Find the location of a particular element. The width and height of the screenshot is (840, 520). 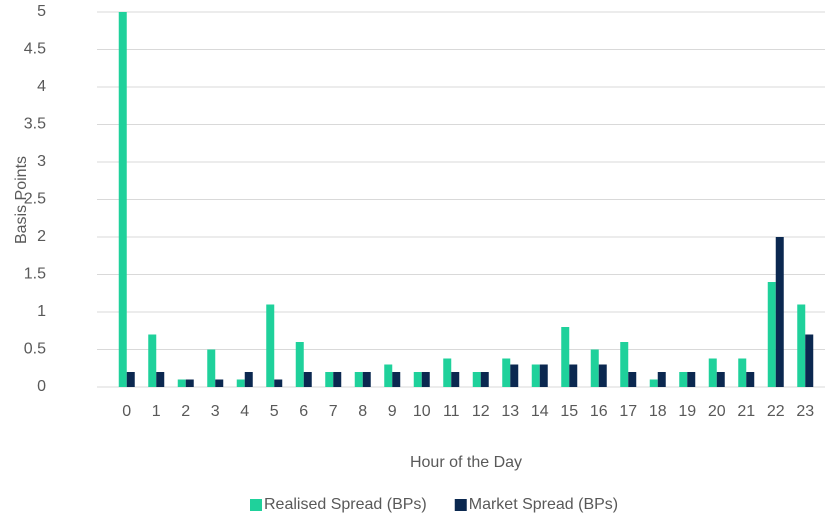

x-tick-label: 17 is located at coordinates (628, 411).